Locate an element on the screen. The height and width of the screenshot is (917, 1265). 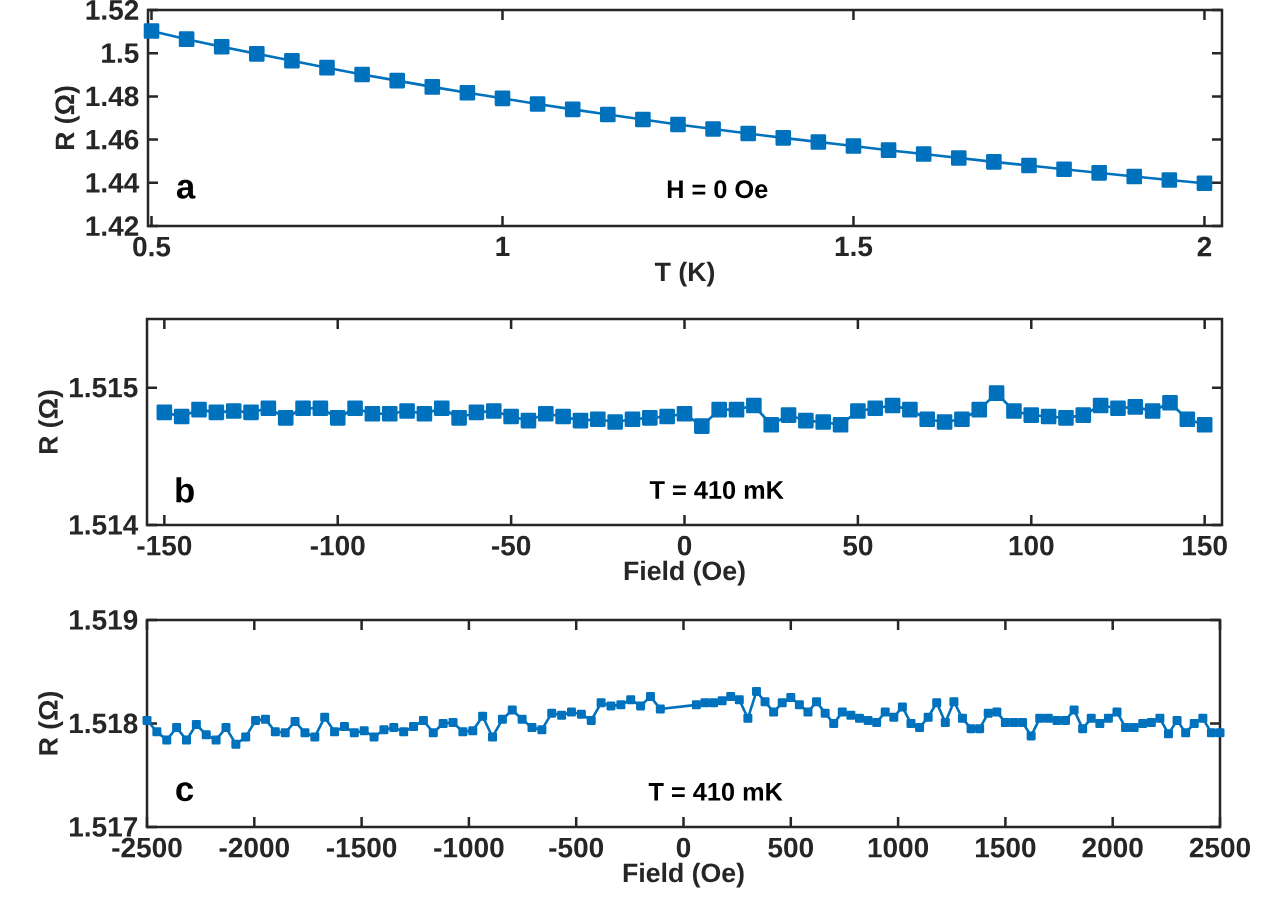
x-tick-label: 2 is located at coordinates (1204, 246).